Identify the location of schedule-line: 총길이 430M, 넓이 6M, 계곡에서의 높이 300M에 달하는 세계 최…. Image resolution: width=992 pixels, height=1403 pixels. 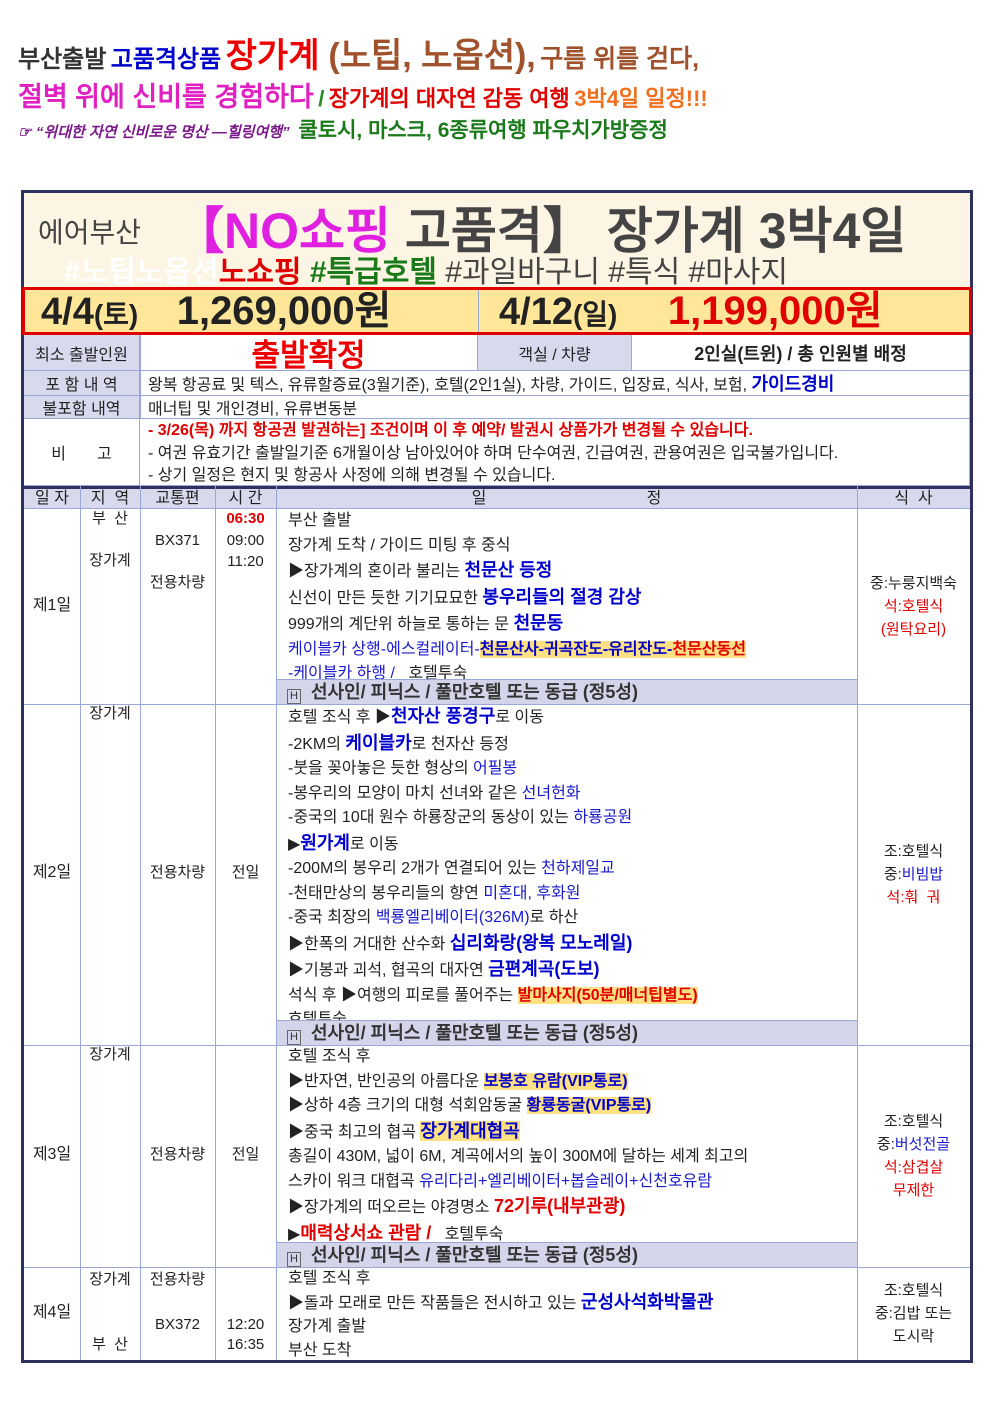
(577, 1157).